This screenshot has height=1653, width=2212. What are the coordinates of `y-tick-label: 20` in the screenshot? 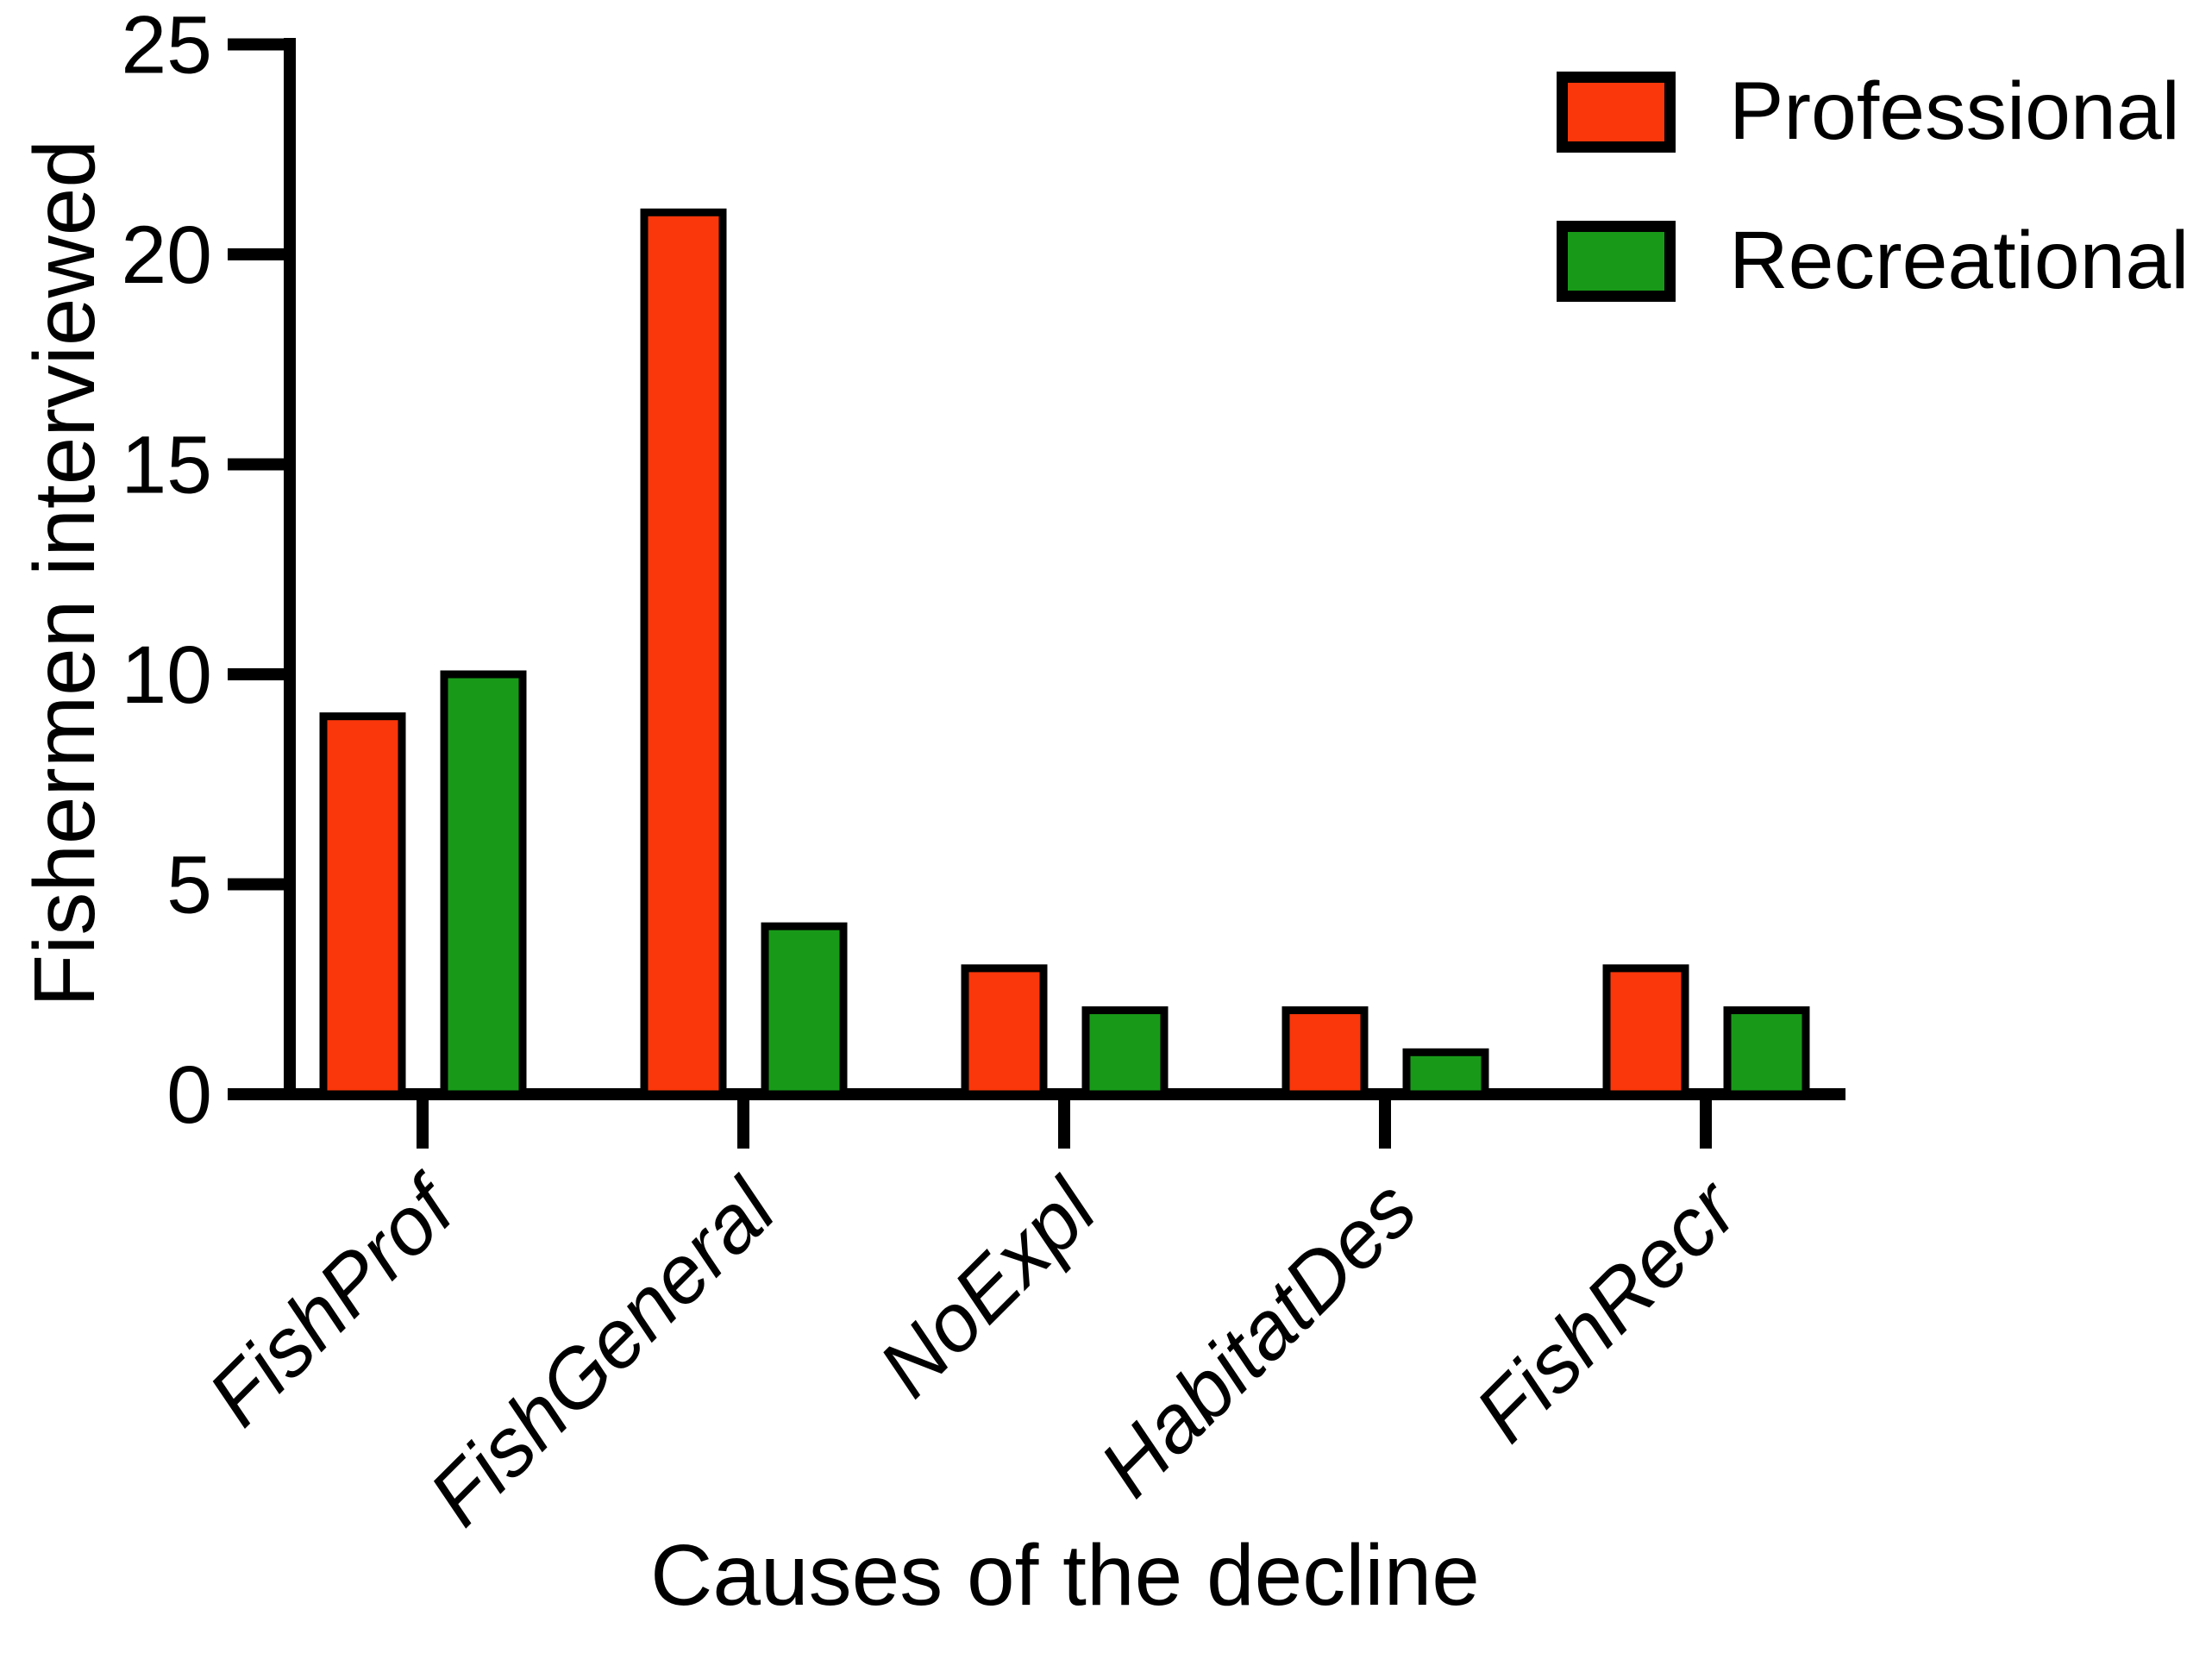 It's located at (166, 255).